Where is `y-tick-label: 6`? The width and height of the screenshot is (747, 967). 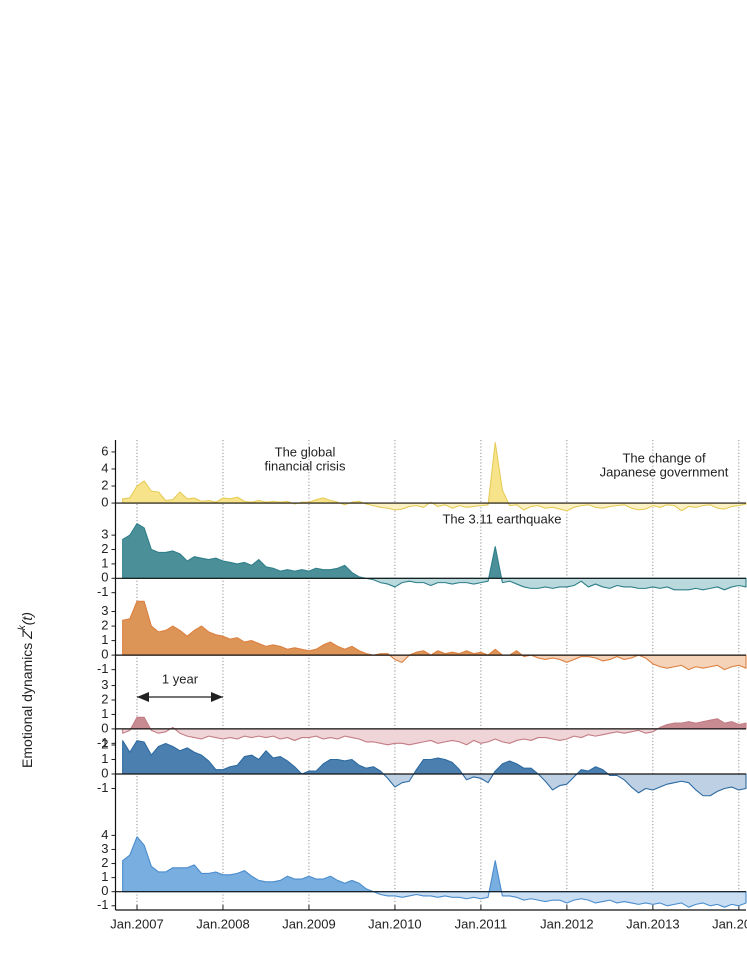
y-tick-label: 6 is located at coordinates (104, 450).